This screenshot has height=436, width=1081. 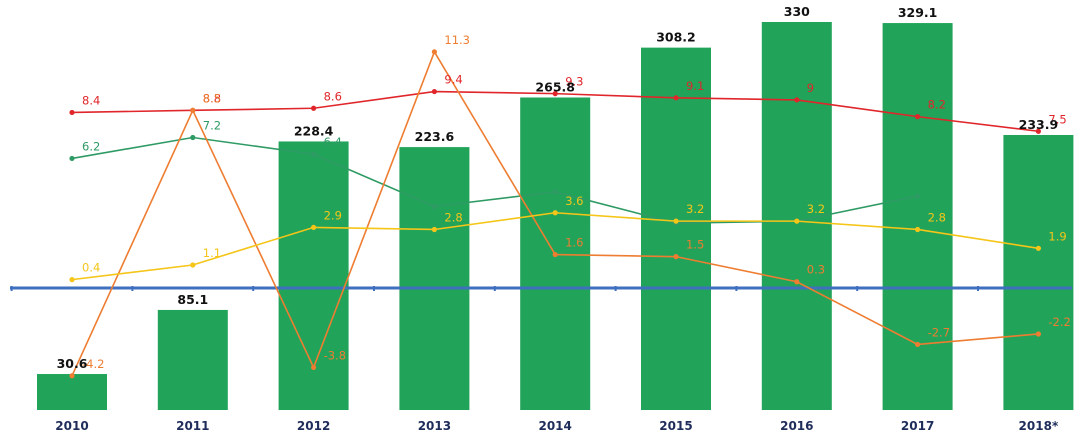 What do you see at coordinates (939, 332) in the screenshot?
I see `point-label-orange-2017: -2.7` at bounding box center [939, 332].